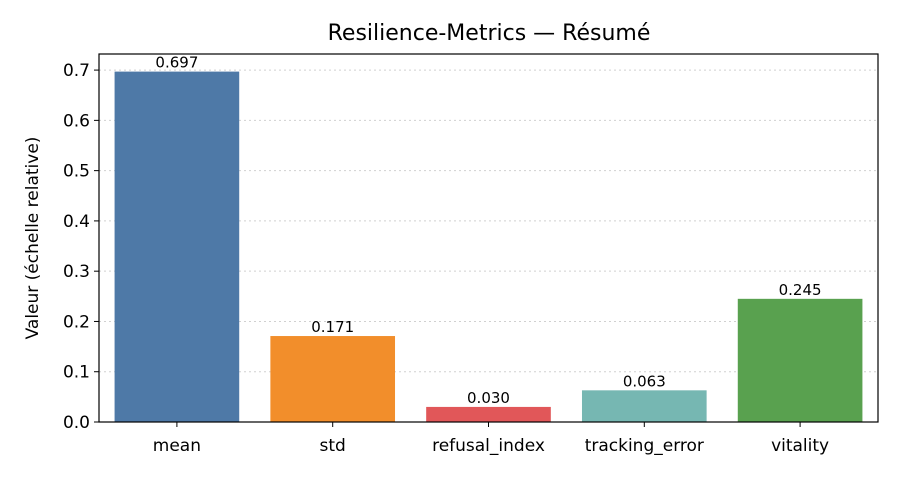 Image resolution: width=900 pixels, height=480 pixels. What do you see at coordinates (76, 121) in the screenshot?
I see `y-tick-label: 0.6` at bounding box center [76, 121].